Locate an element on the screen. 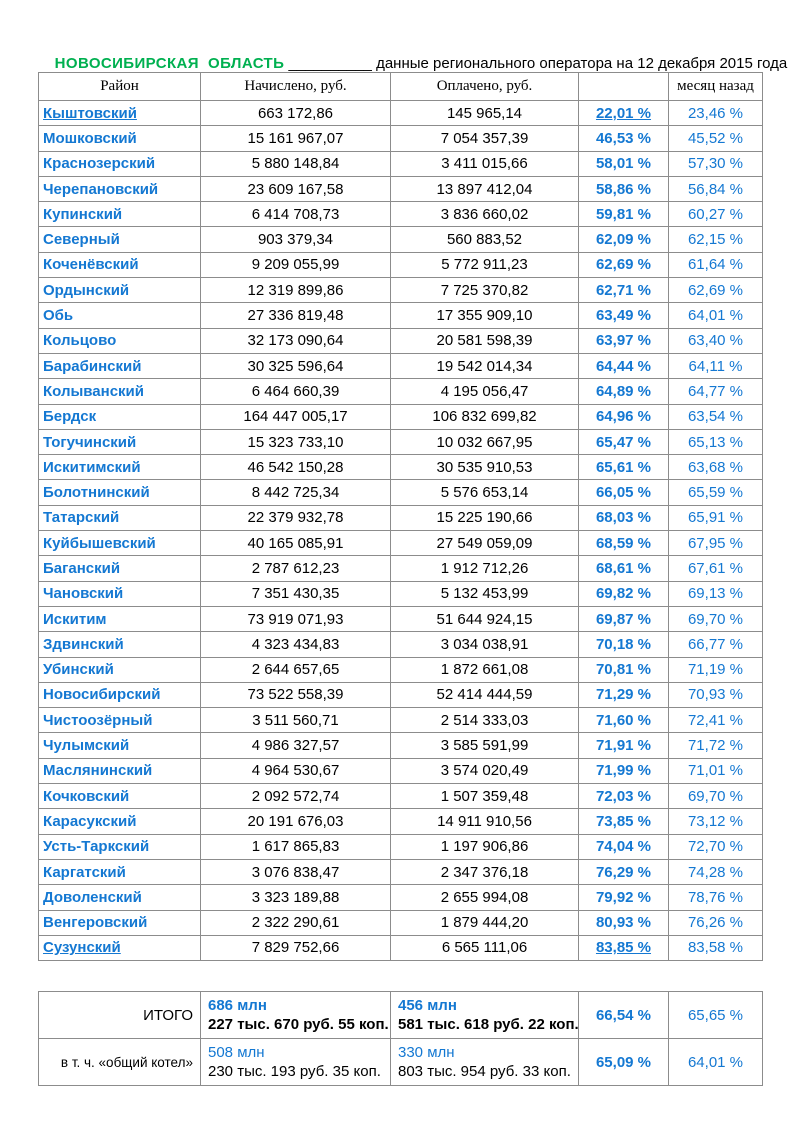  cell-month-ago: 65,59 % is located at coordinates (715, 492).